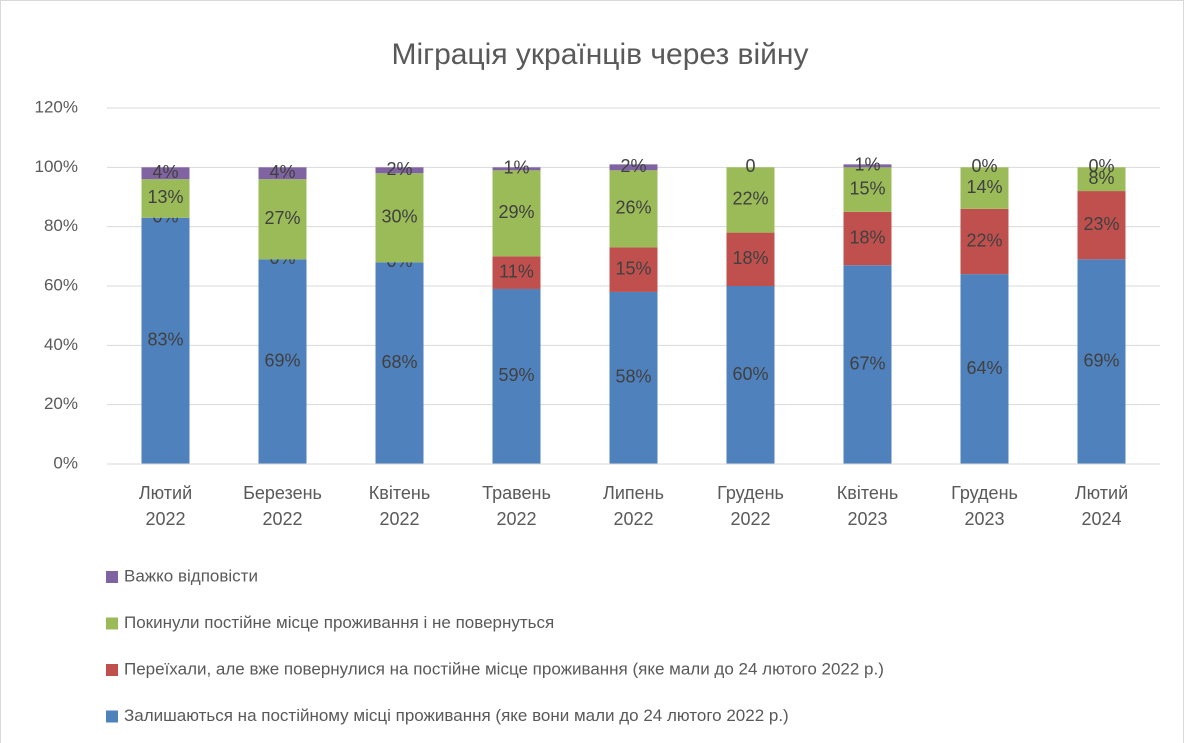  I want to click on legend-label: Важко відповісти, so click(191, 575).